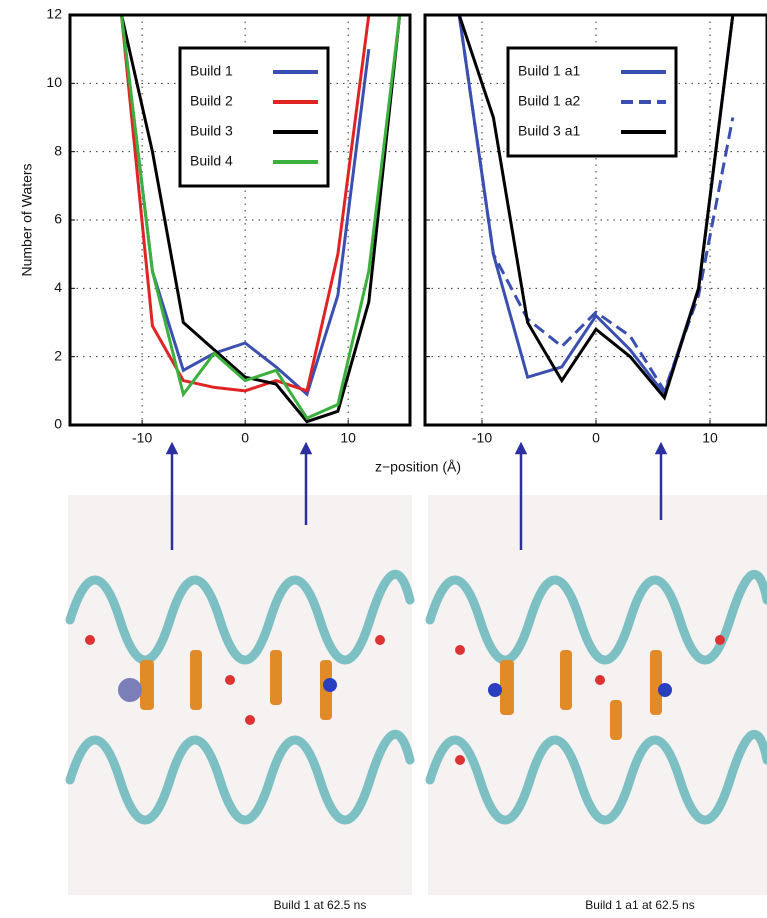  I want to click on y-tick-label: 8, so click(58, 150).